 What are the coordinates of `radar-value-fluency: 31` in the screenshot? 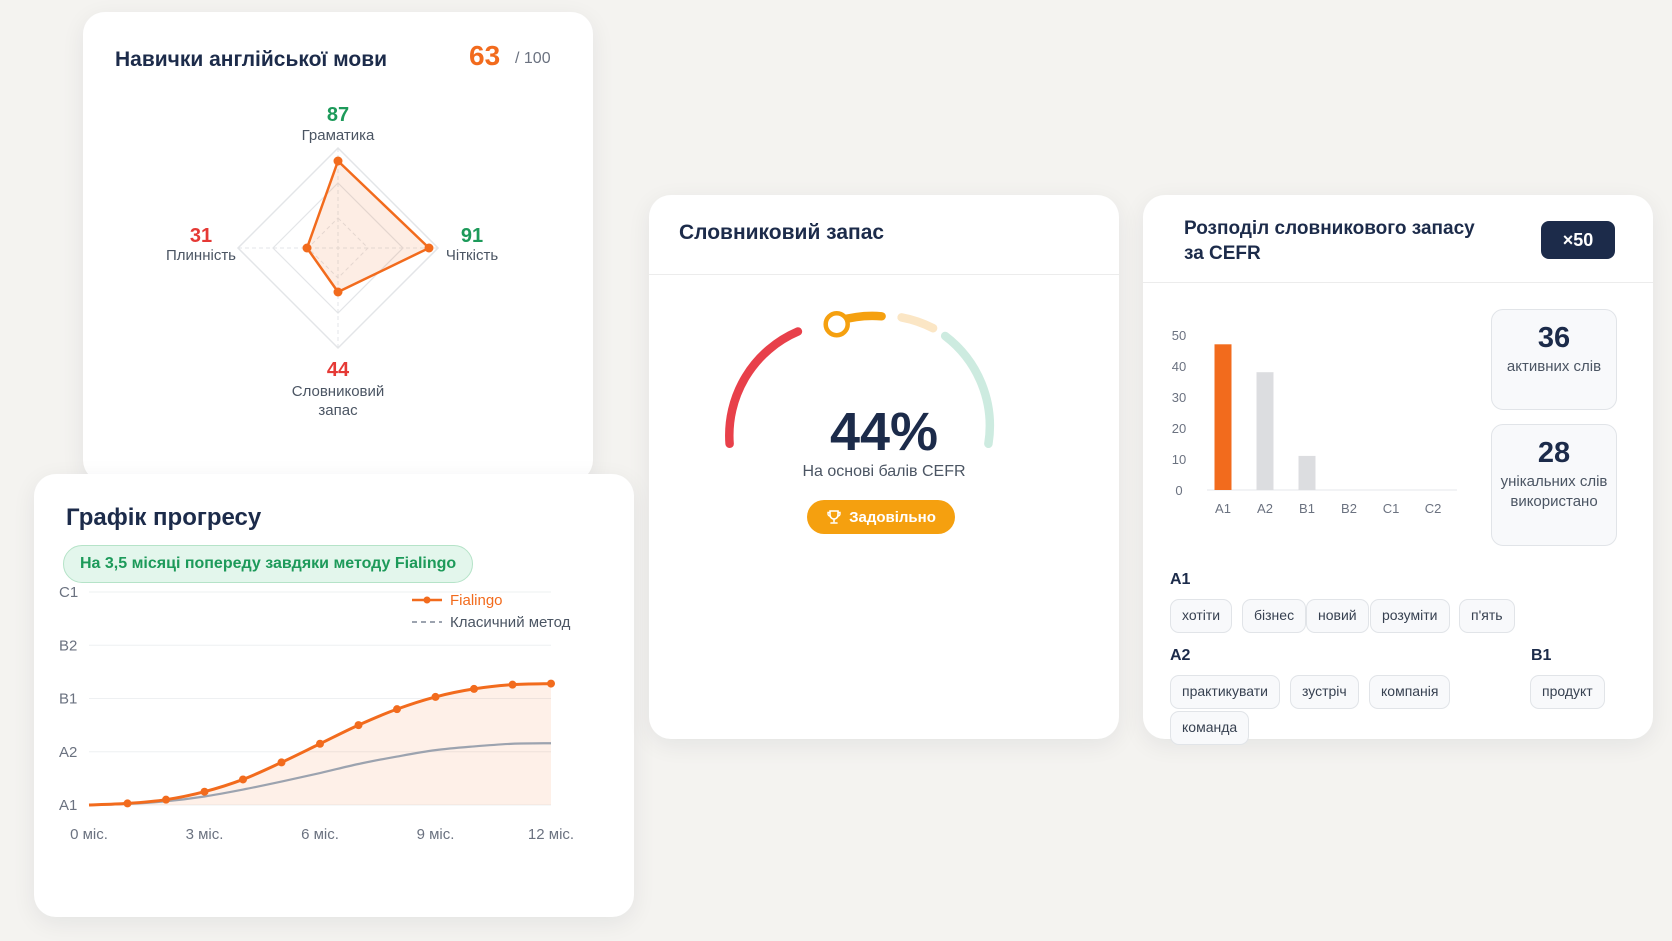 It's located at (201, 236).